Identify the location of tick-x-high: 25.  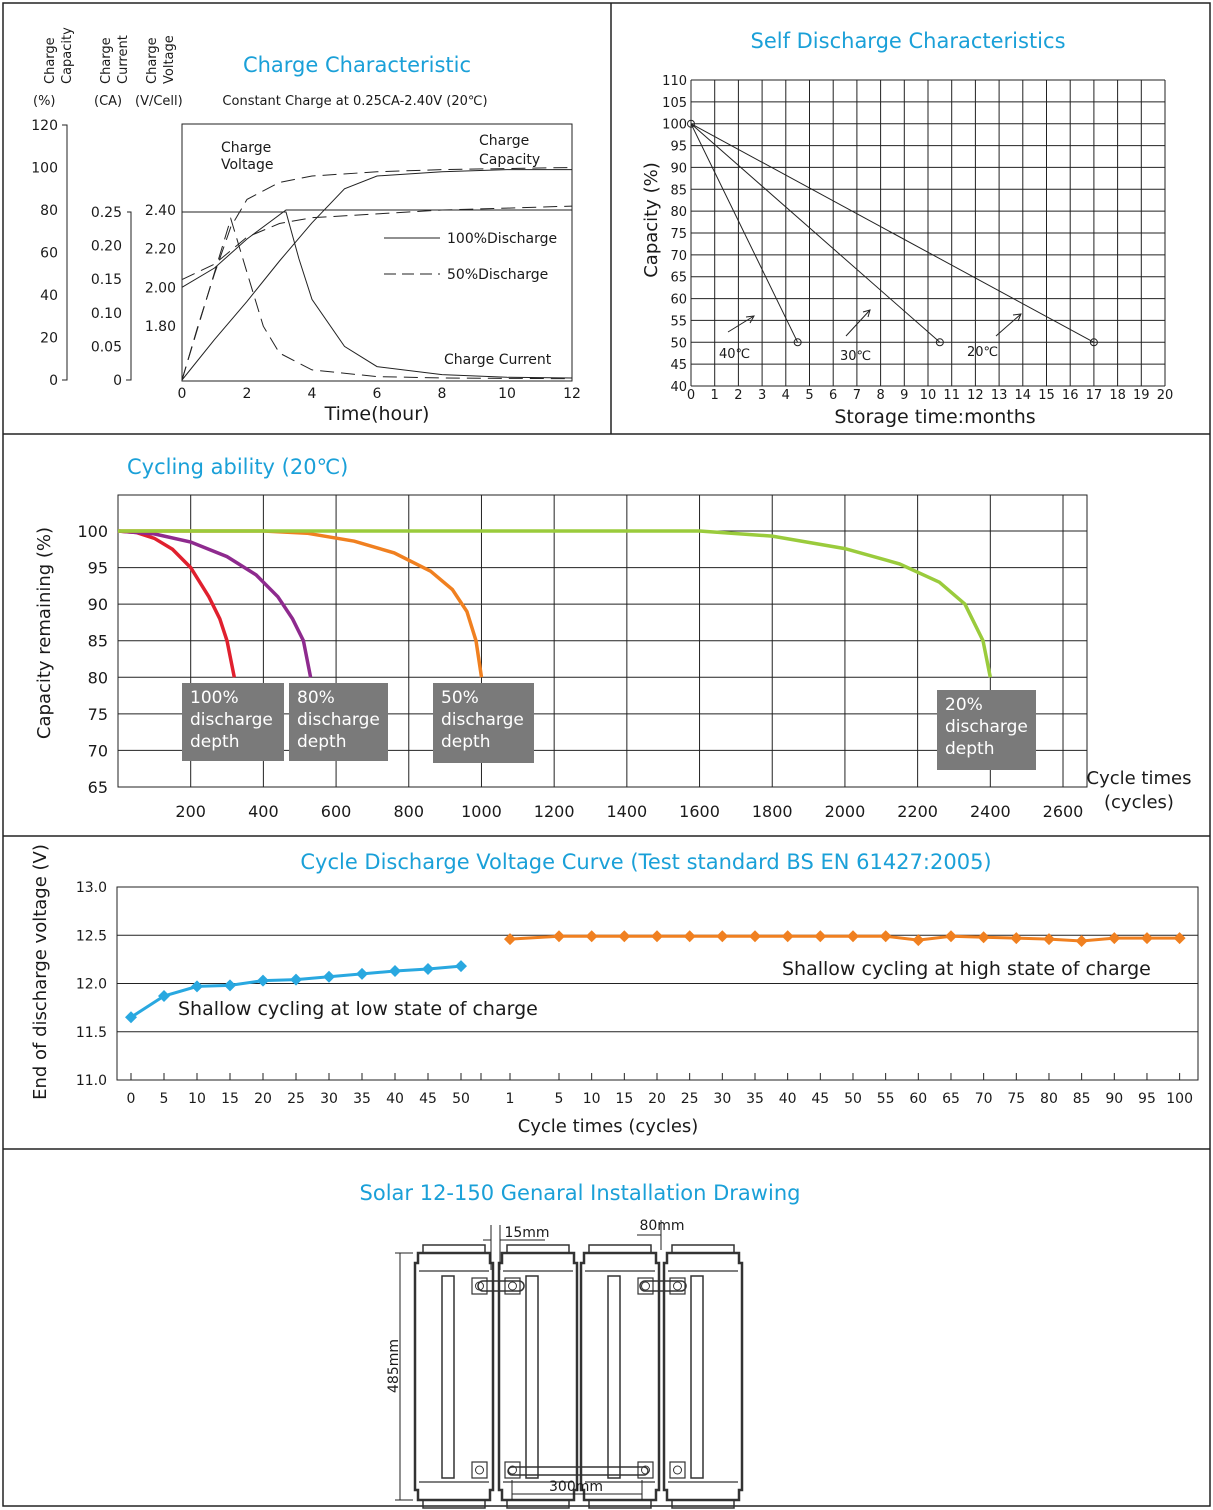
(690, 1099).